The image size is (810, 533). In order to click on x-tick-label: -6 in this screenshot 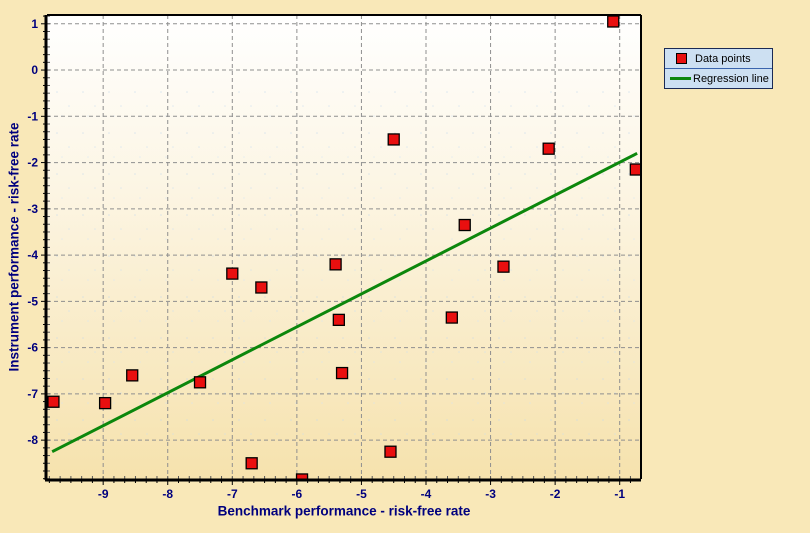, I will do `click(297, 494)`.